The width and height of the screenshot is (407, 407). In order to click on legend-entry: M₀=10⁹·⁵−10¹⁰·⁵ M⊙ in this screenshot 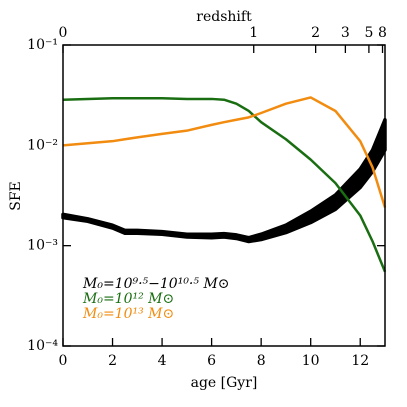, I will do `click(156, 284)`.